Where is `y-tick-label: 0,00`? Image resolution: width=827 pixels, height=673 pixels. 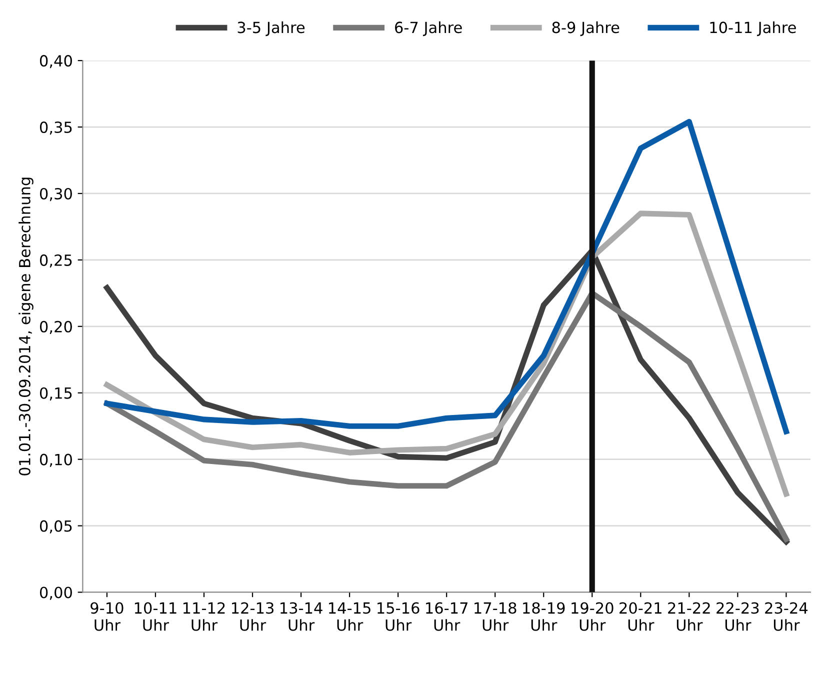 y-tick-label: 0,00 is located at coordinates (56, 593).